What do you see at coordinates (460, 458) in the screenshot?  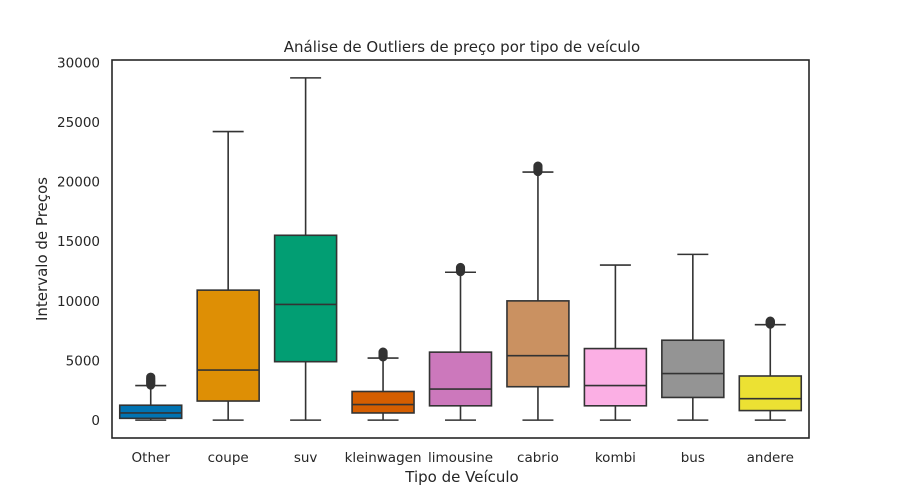 I see `x-tick-label: limousine` at bounding box center [460, 458].